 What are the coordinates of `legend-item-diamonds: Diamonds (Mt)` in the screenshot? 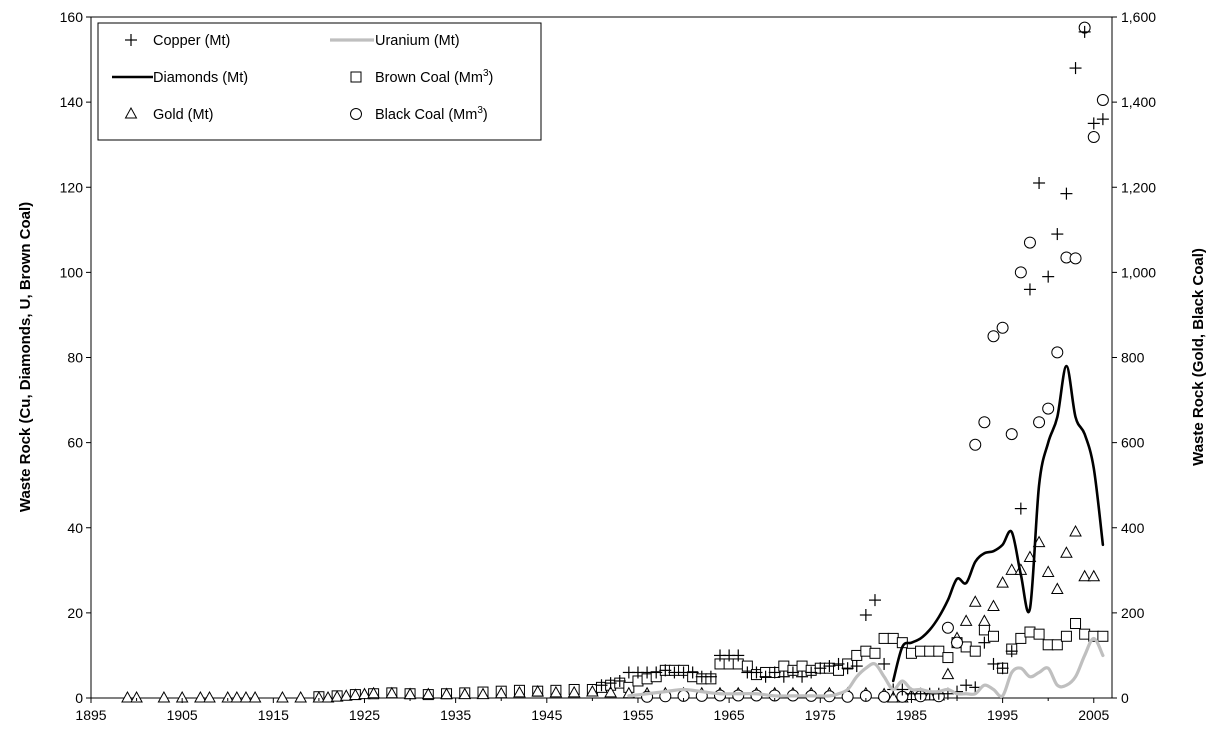 It's located at (180, 78).